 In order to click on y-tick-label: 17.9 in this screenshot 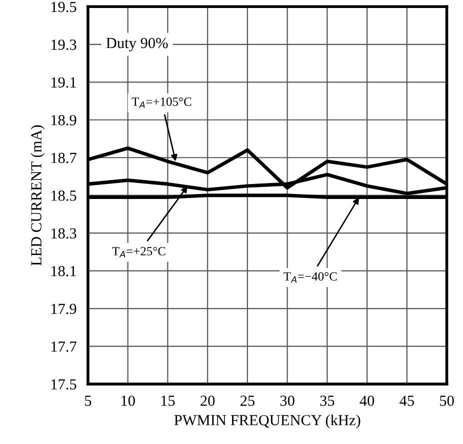, I will do `click(63, 309)`.